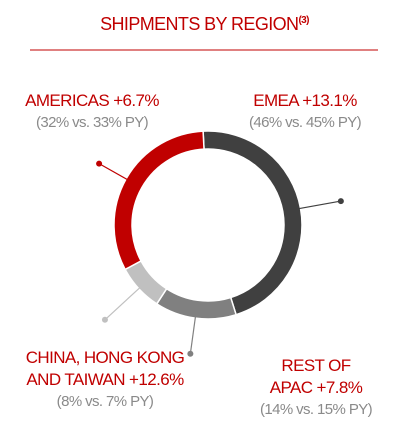  What do you see at coordinates (316, 409) in the screenshot?
I see `slice-value-label: (14% vs. 15% PY)` at bounding box center [316, 409].